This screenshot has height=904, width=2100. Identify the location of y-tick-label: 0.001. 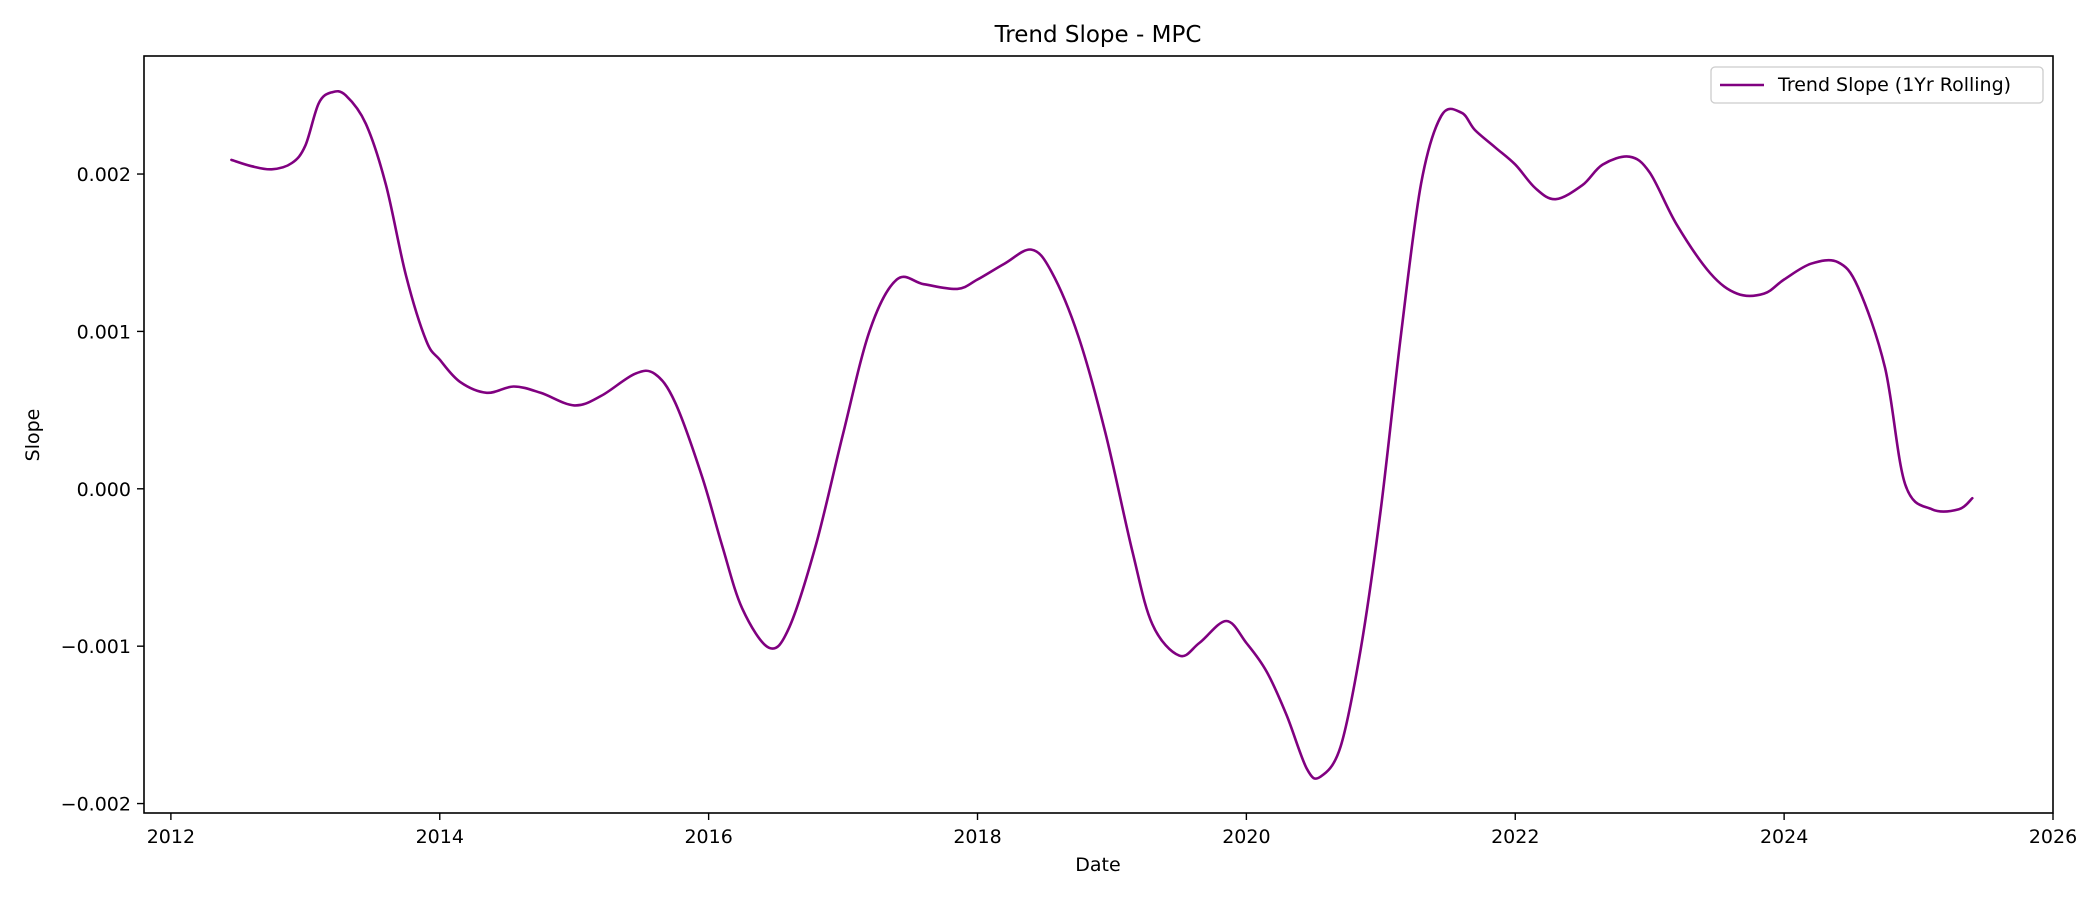
(104, 332).